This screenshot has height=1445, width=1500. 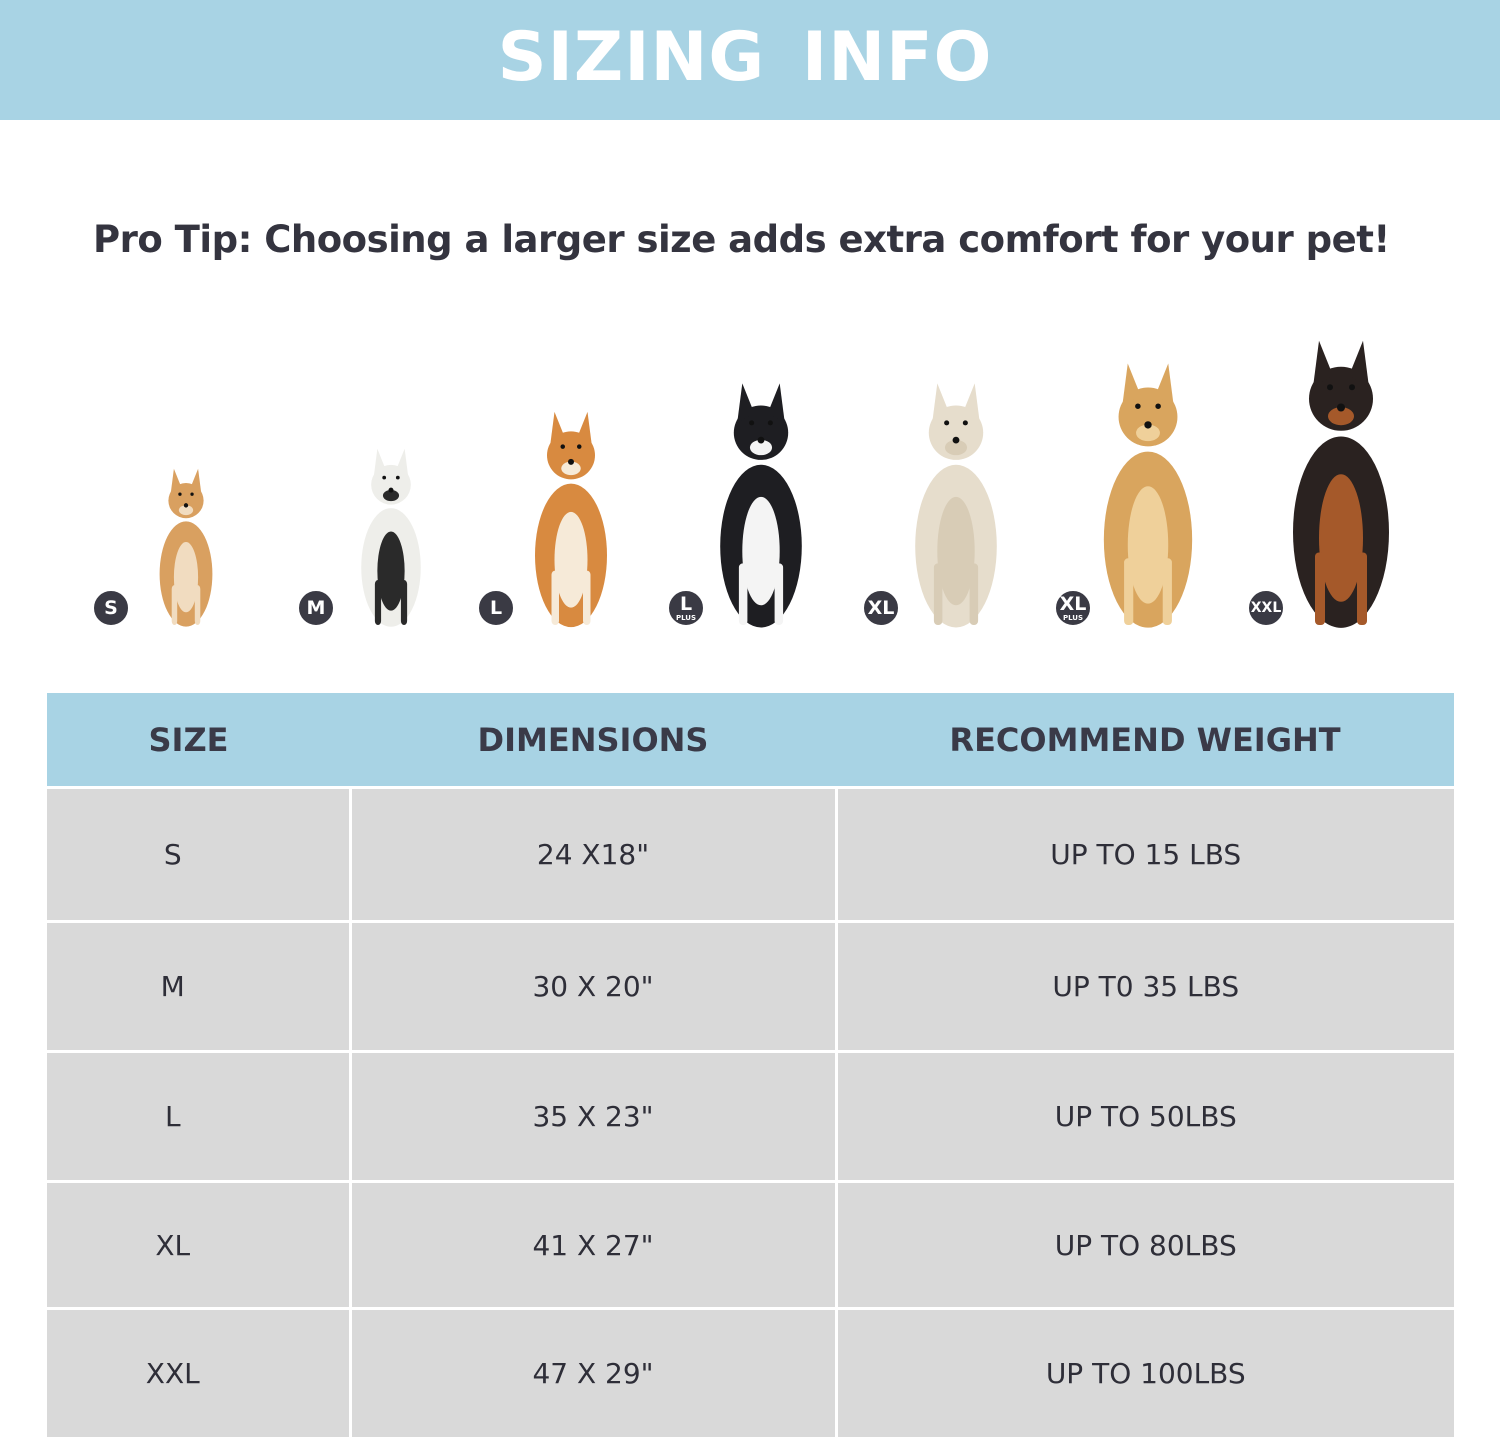 I want to click on size-badge: XL PLUS, so click(x=1073, y=608).